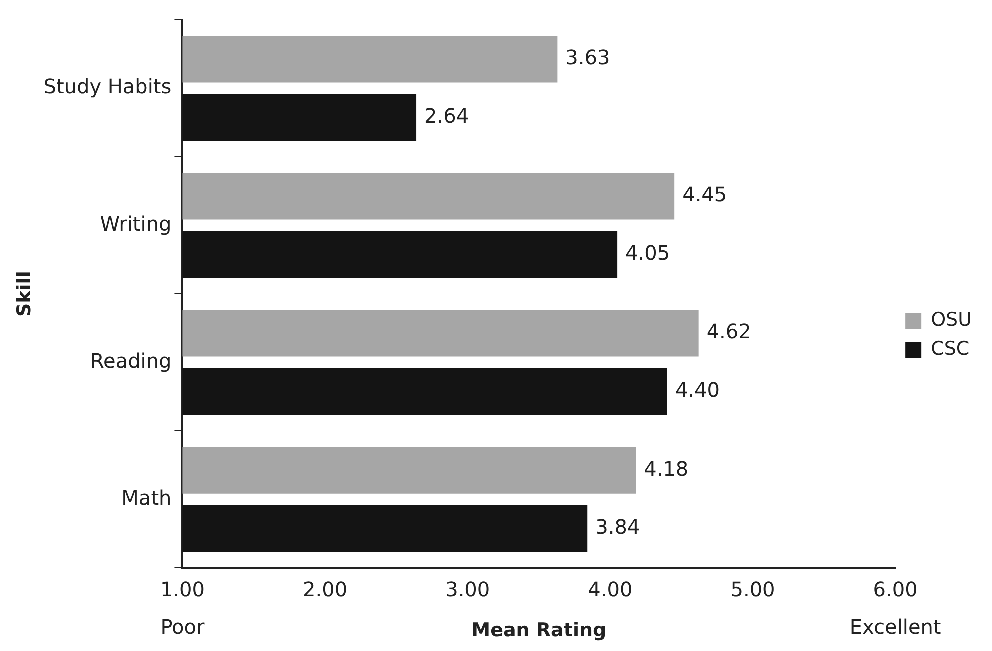  I want to click on data-label: 4.62, so click(729, 332).